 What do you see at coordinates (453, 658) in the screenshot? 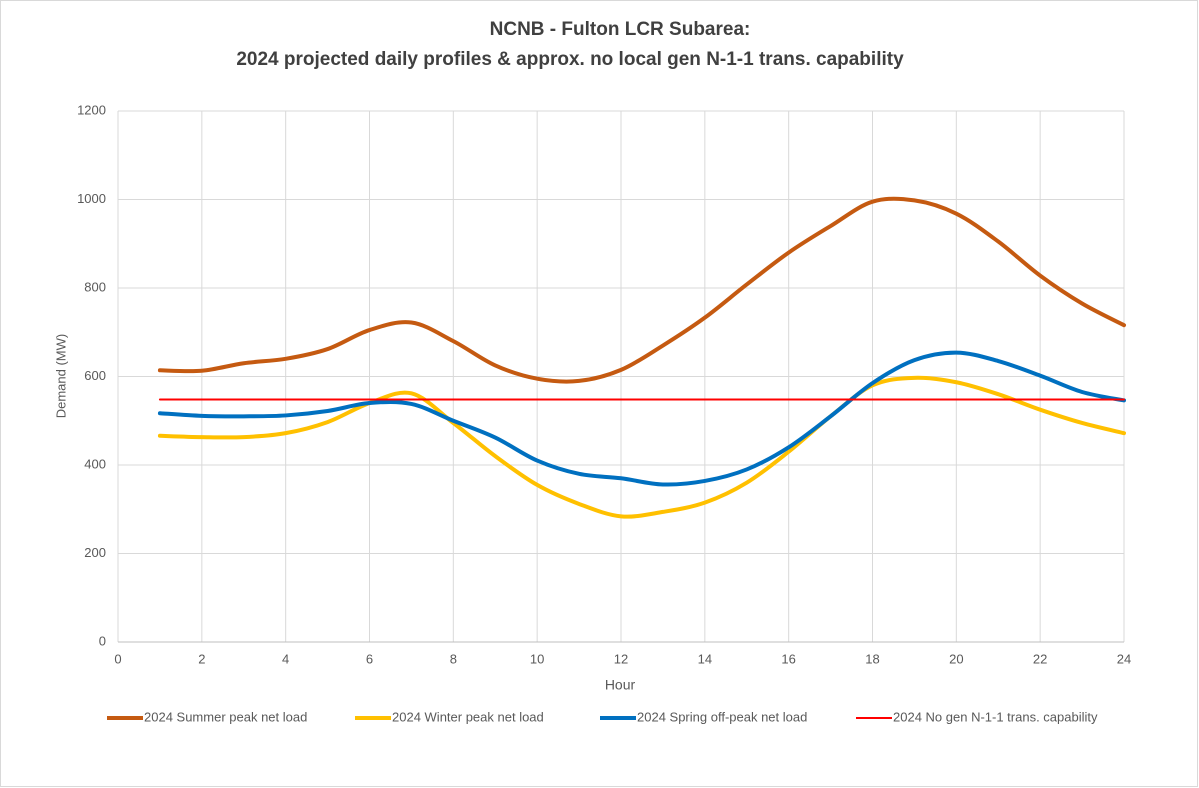
I see `x-tick-label: 8` at bounding box center [453, 658].